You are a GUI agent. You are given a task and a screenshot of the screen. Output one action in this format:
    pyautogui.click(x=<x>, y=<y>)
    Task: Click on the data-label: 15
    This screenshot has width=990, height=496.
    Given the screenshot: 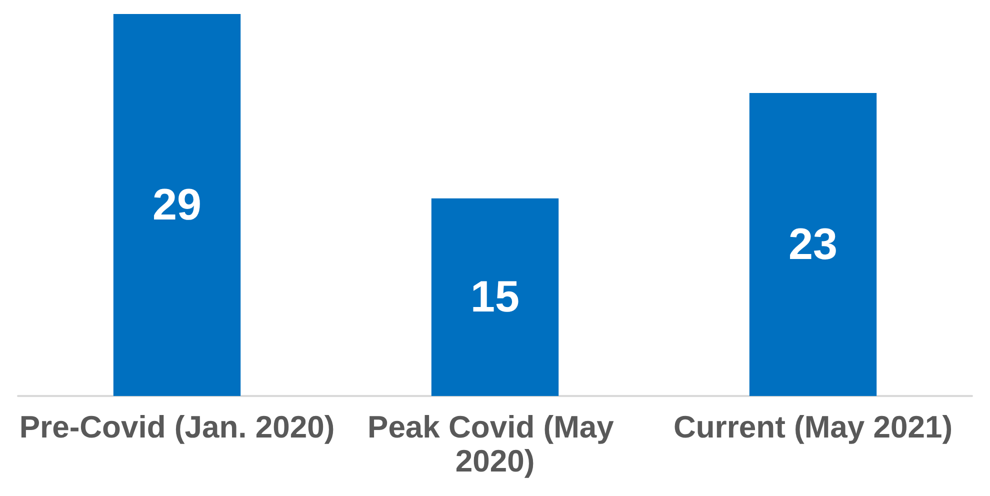 What is the action you would take?
    pyautogui.click(x=495, y=297)
    